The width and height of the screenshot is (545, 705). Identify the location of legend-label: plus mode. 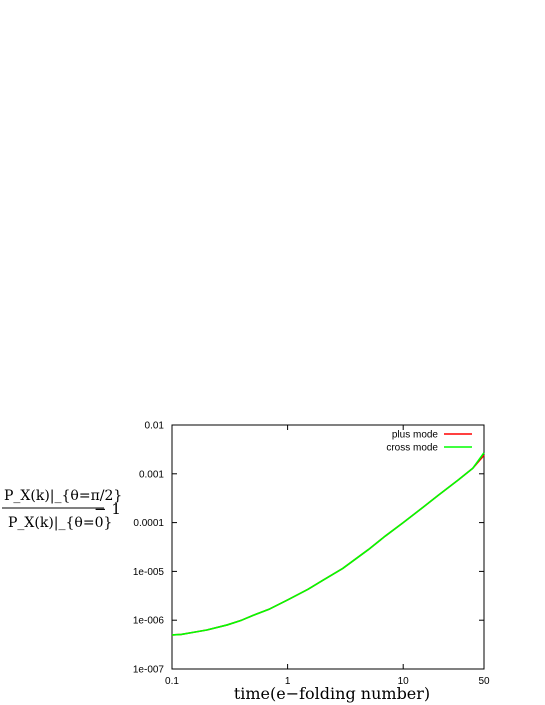
(415, 435).